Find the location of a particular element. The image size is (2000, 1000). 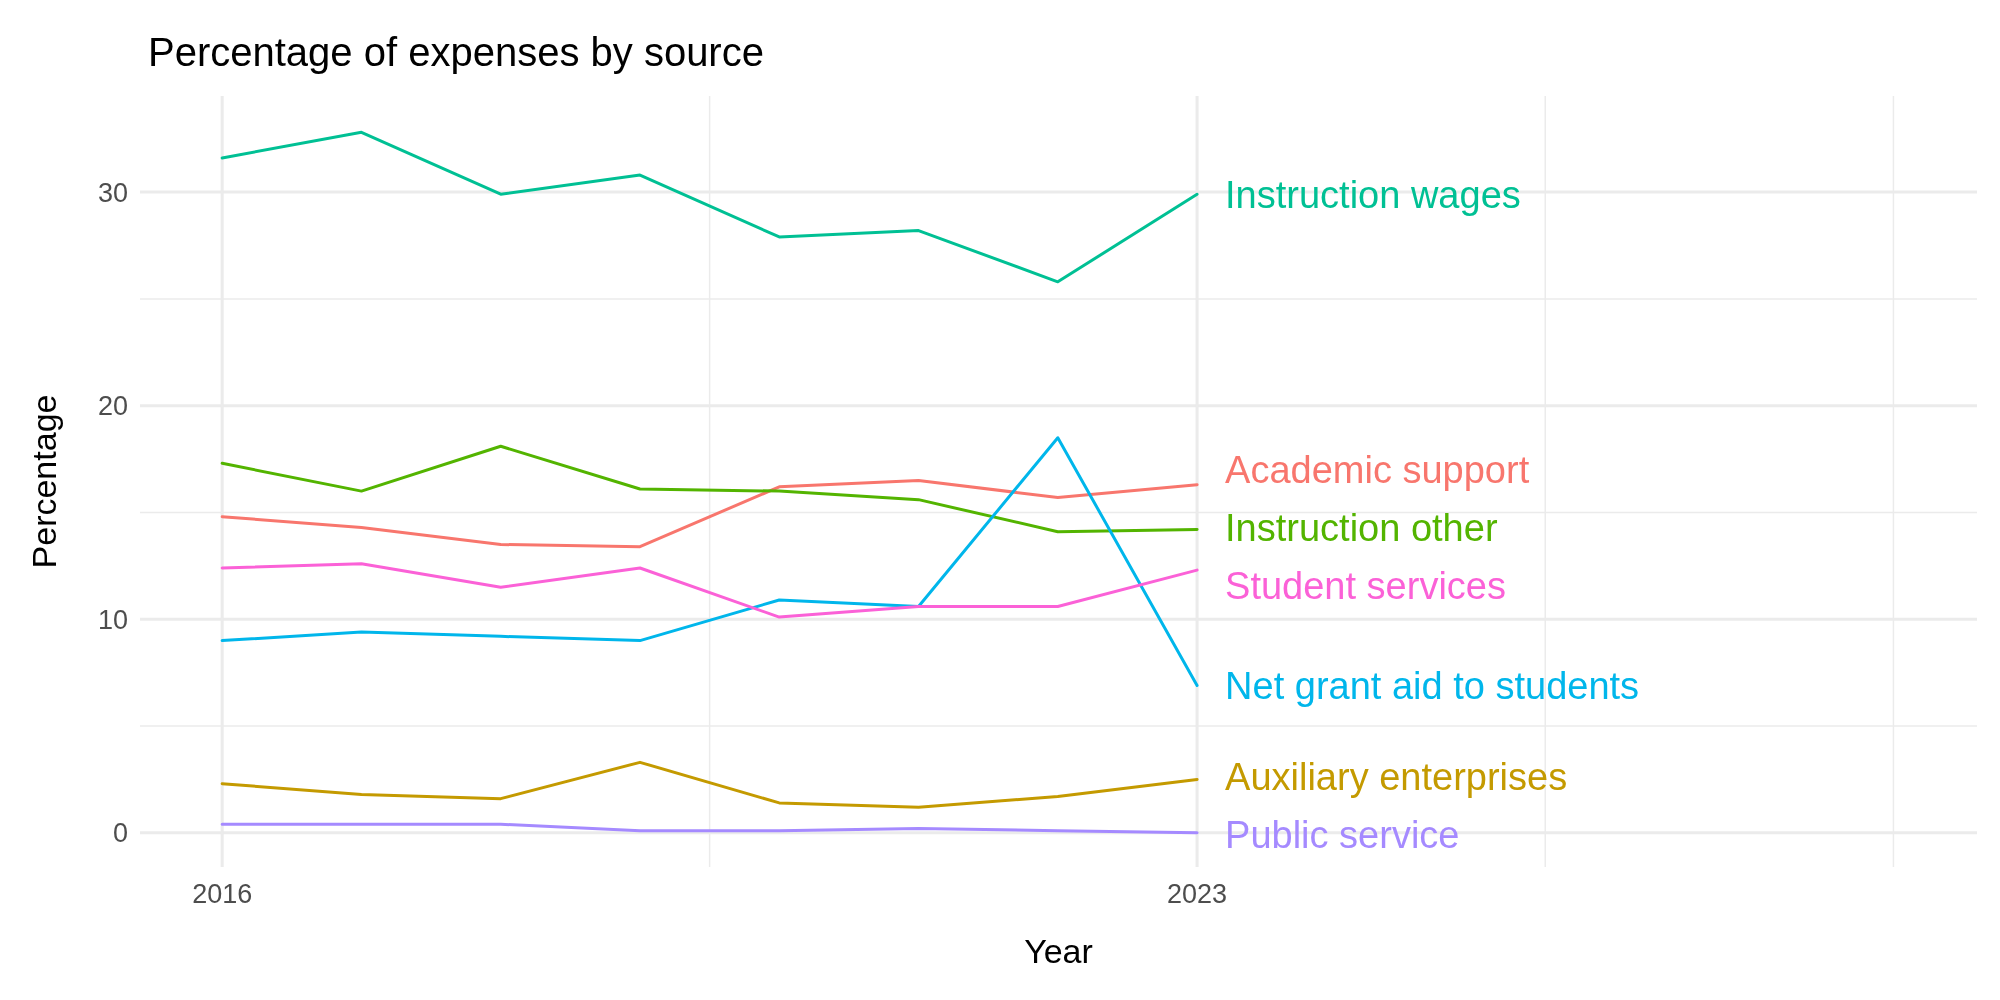

y-axis-title: Percentage is located at coordinates (44, 481).